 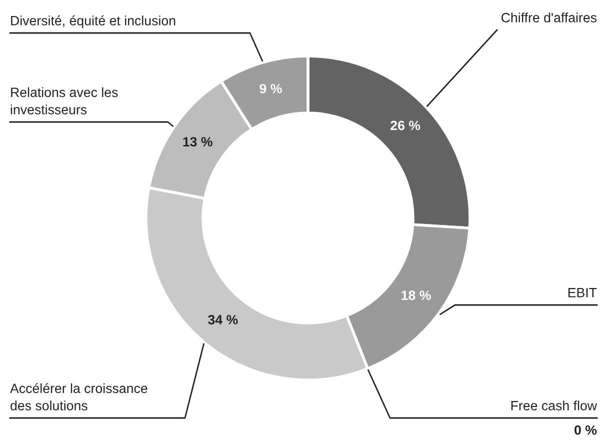 I want to click on data-label: 26 %, so click(x=405, y=125).